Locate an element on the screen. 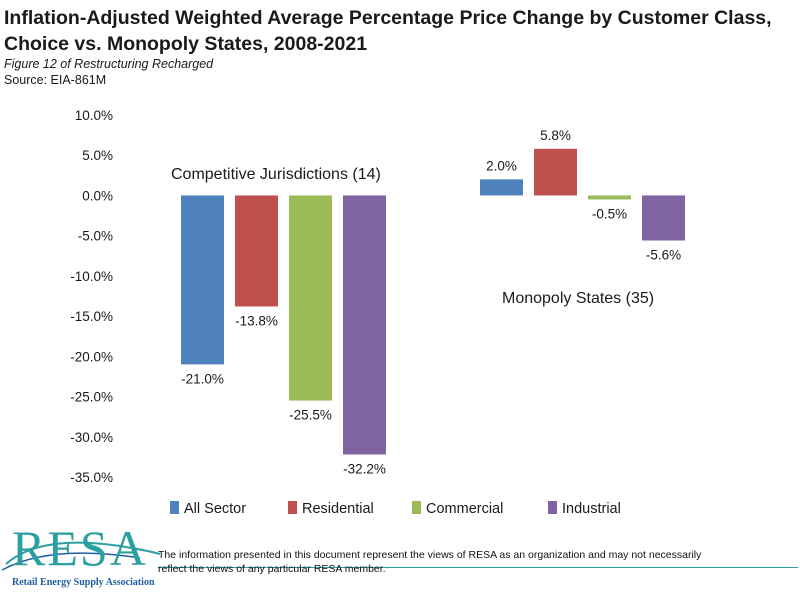 Image resolution: width=800 pixels, height=600 pixels. source-note: Source: EIA-861M is located at coordinates (55, 80).